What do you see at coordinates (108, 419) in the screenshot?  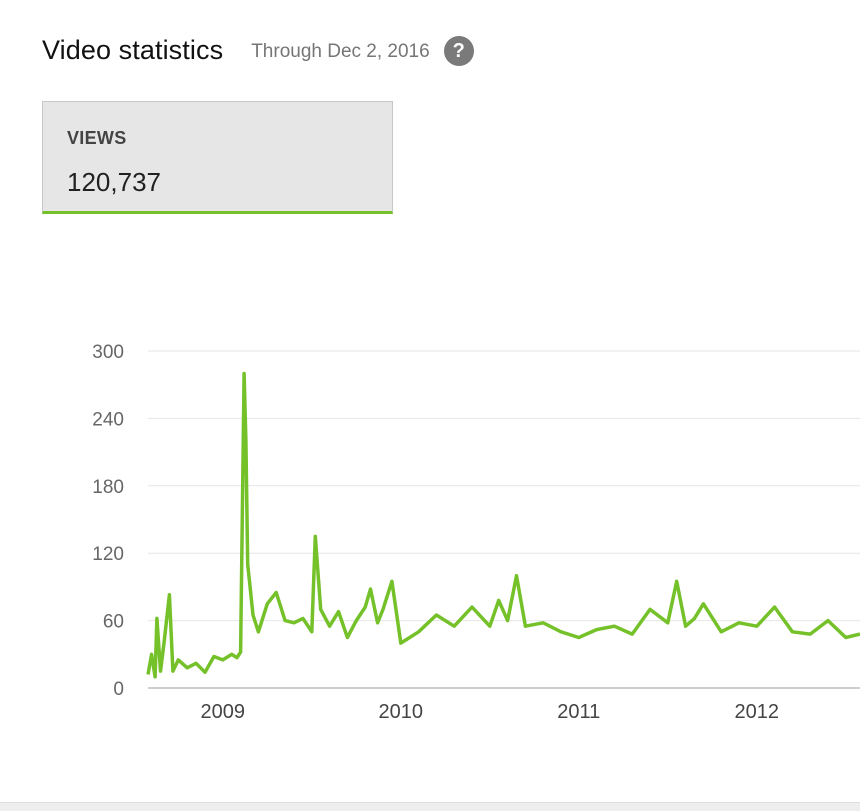 I see `y-tick-label: 240` at bounding box center [108, 419].